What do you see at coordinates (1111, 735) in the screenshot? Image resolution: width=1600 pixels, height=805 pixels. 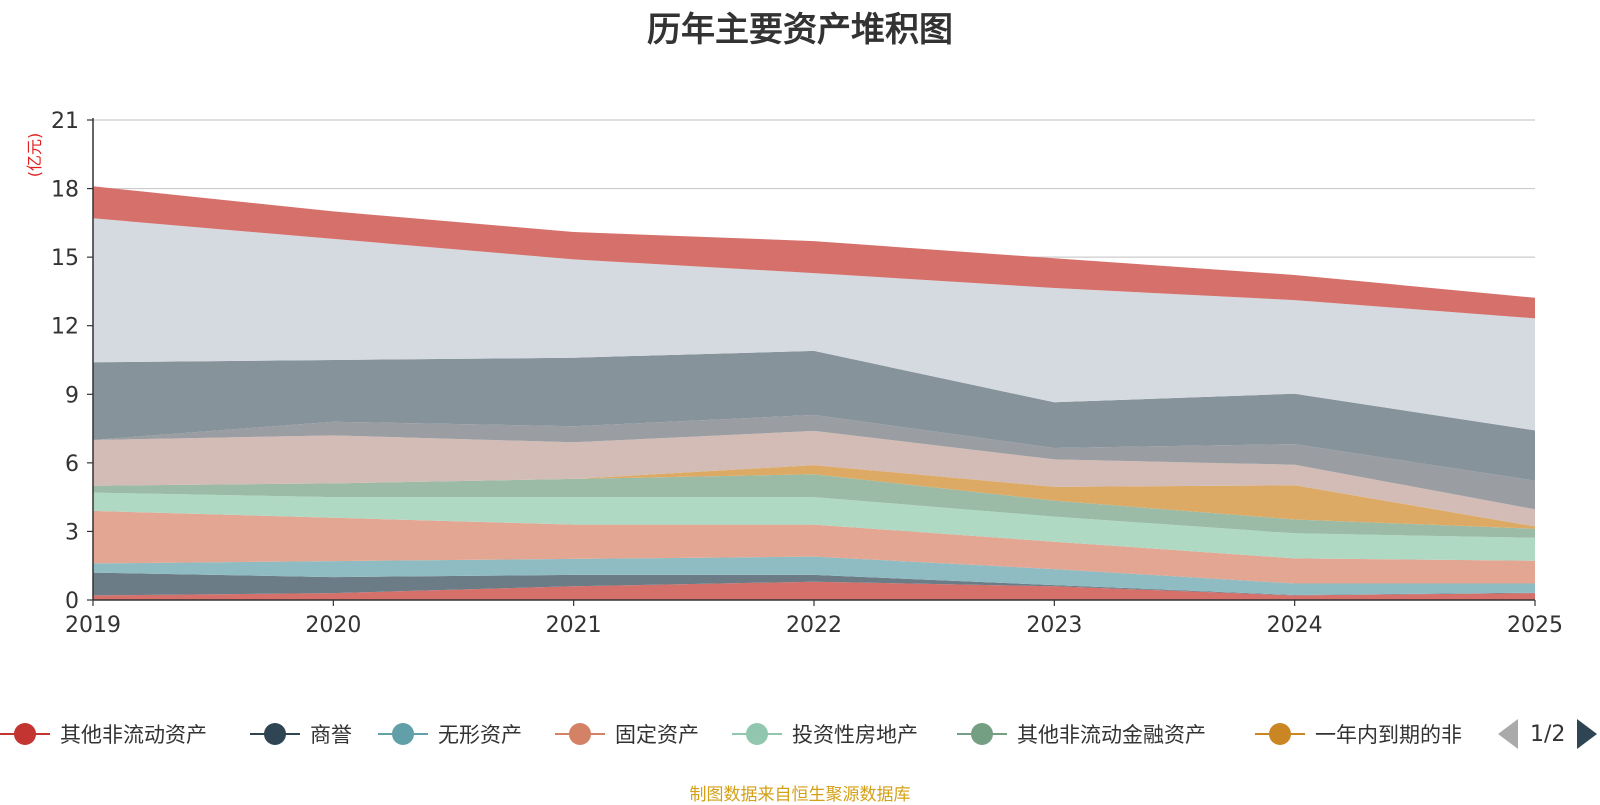 I see `legend-label: 其他非流动金融资产` at bounding box center [1111, 735].